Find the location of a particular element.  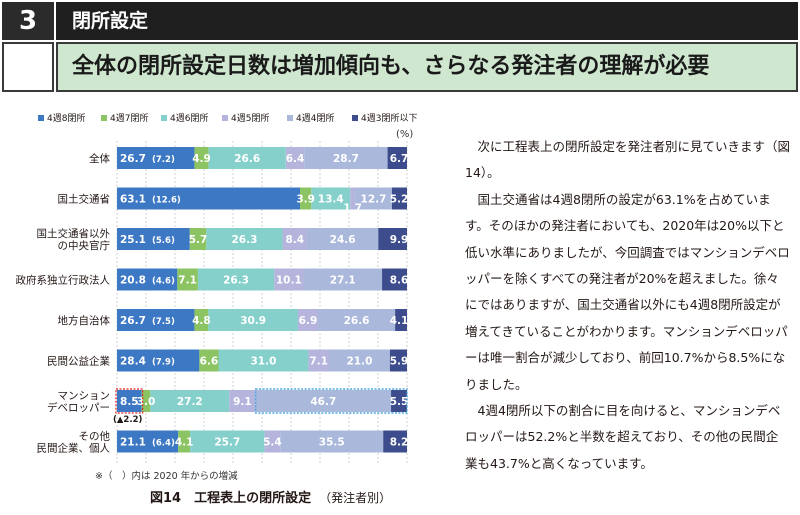

headline-side-box is located at coordinates (28, 67).